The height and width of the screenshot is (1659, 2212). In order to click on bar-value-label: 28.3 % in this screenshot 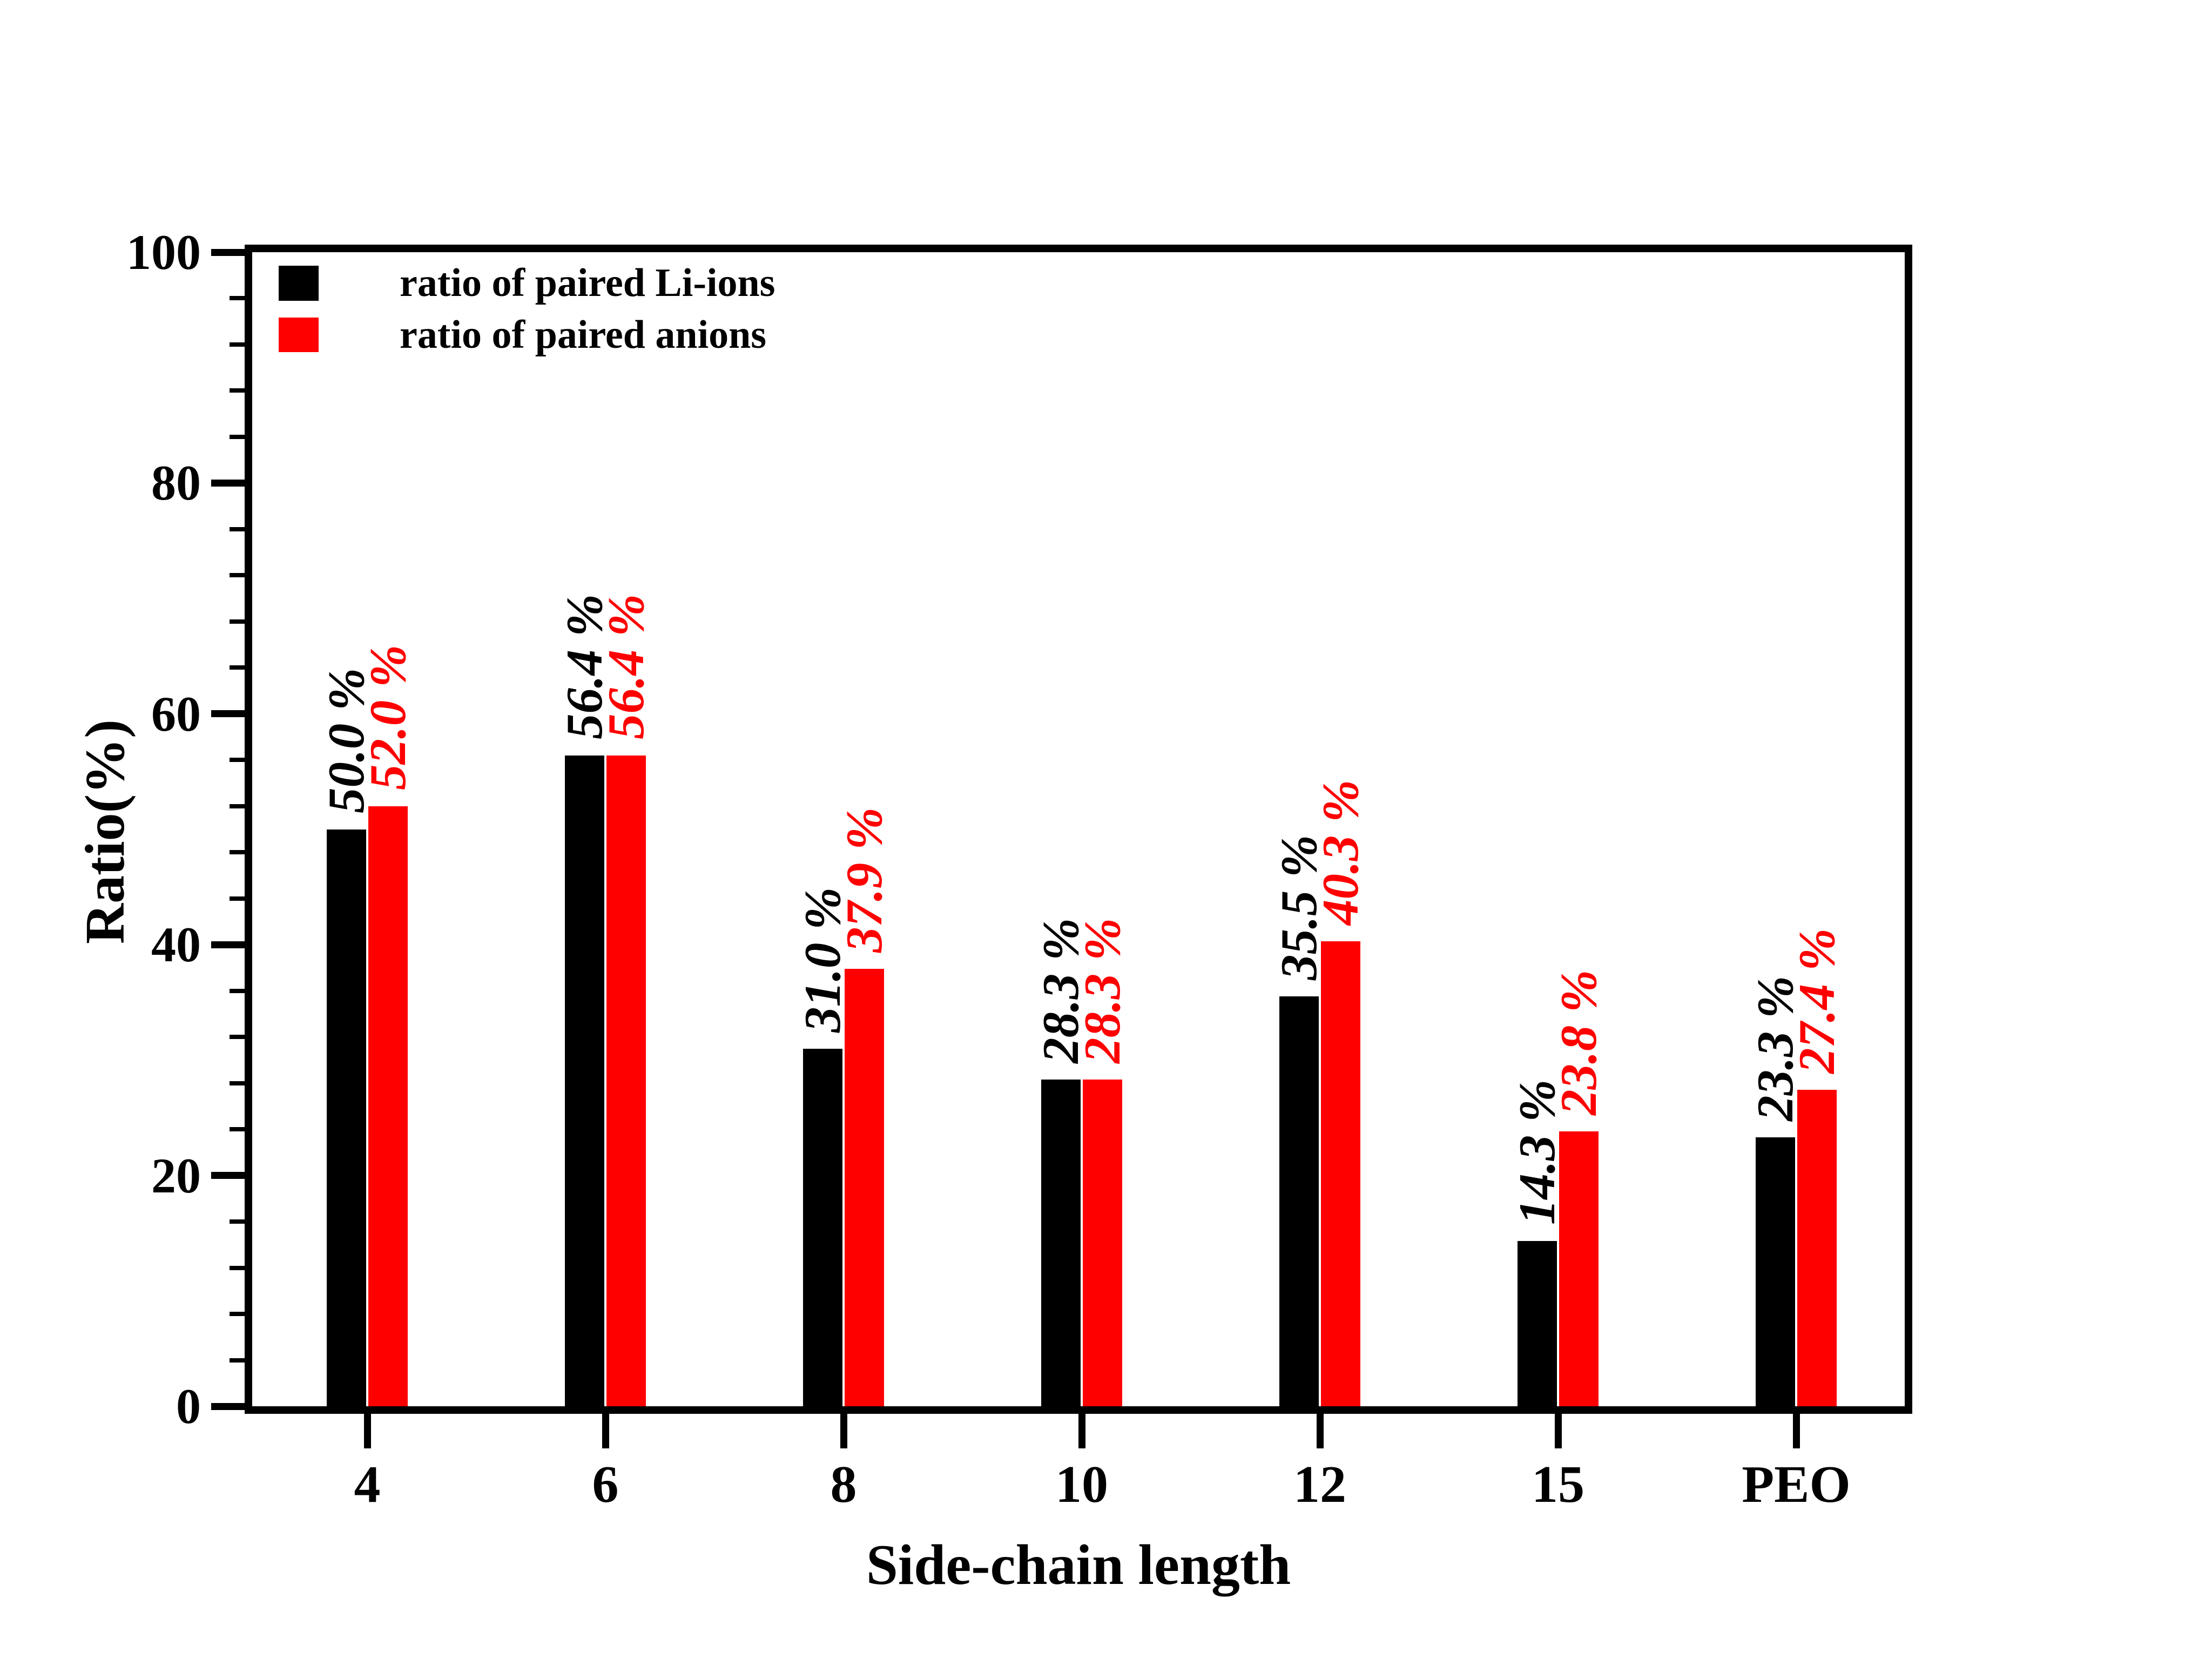, I will do `click(1102, 991)`.